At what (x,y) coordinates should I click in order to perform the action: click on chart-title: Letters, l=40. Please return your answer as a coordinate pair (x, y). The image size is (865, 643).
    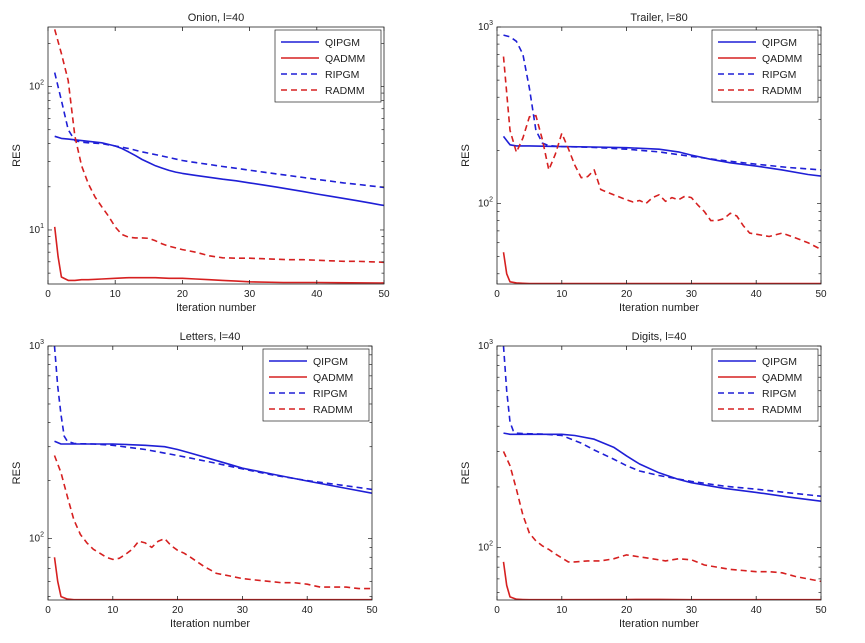
    Looking at the image, I should click on (210, 337).